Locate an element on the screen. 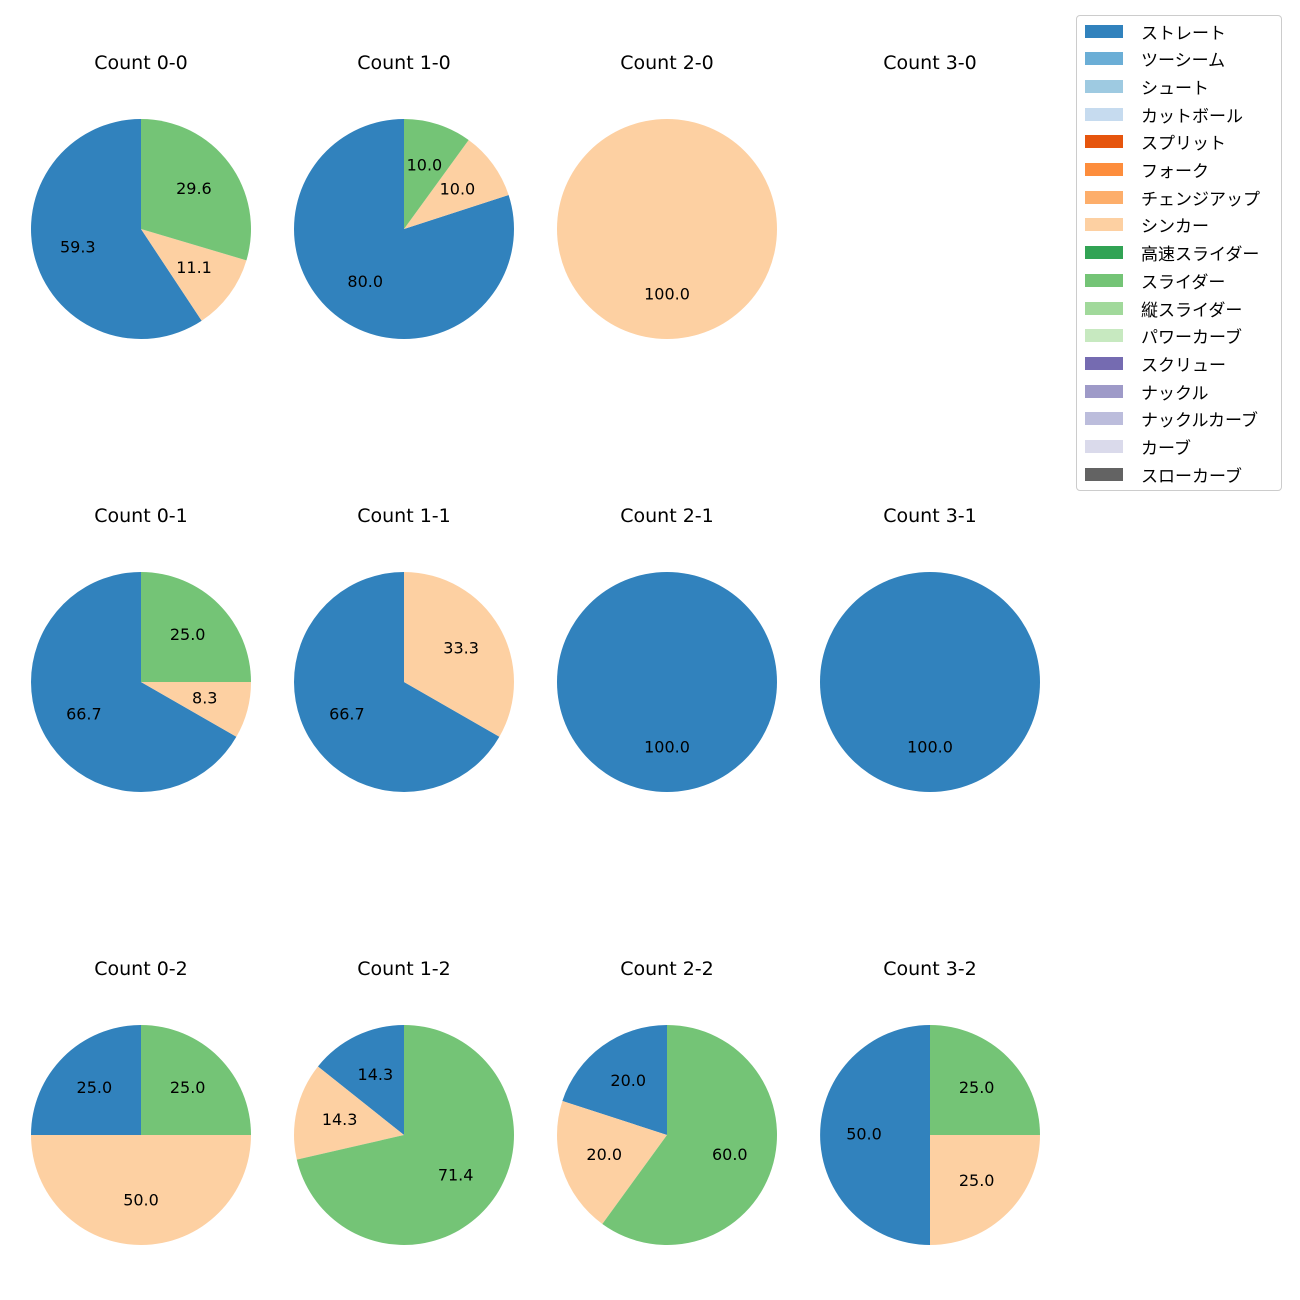 Image resolution: width=1300 pixels, height=1300 pixels. pie-title: Count 1-1 is located at coordinates (404, 516).